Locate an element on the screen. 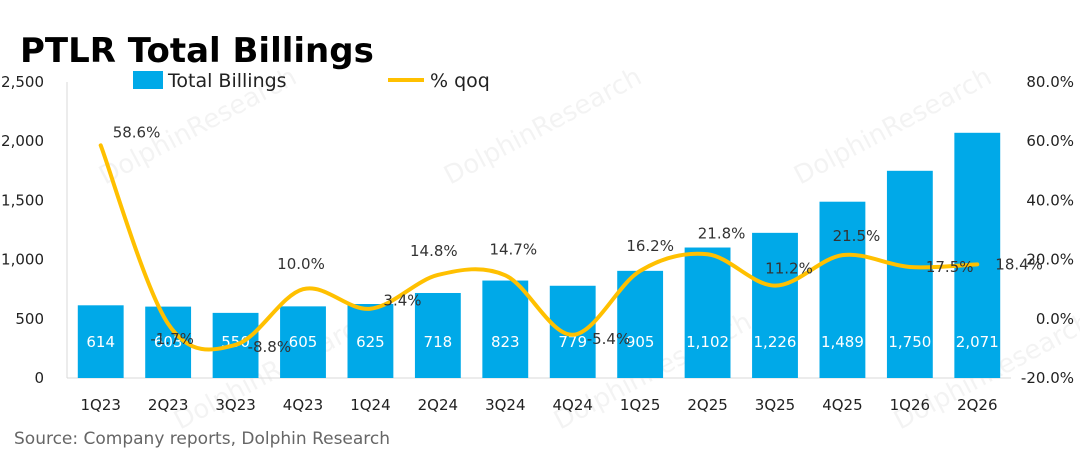 The height and width of the screenshot is (451, 1080). qoq-value-label: 17.5% is located at coordinates (950, 267).